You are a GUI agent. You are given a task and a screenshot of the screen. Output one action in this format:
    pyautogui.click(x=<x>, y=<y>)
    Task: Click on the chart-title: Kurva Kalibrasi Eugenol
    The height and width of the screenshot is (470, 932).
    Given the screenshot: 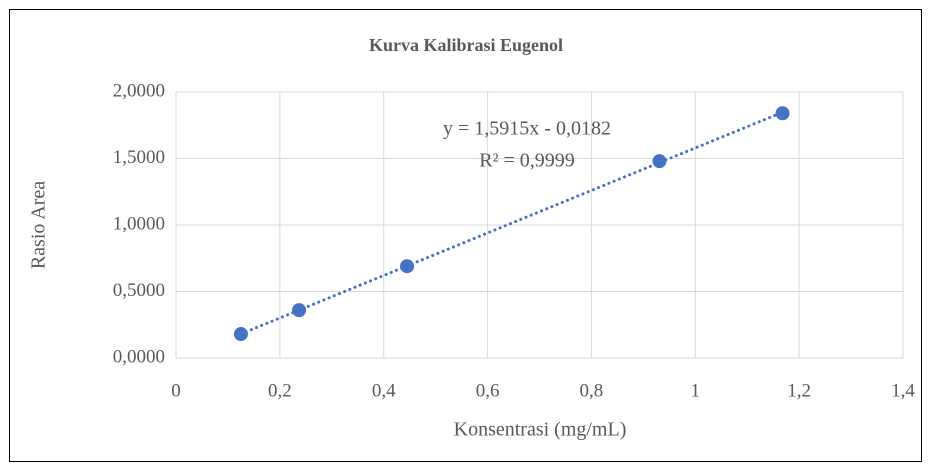 What is the action you would take?
    pyautogui.click(x=466, y=45)
    